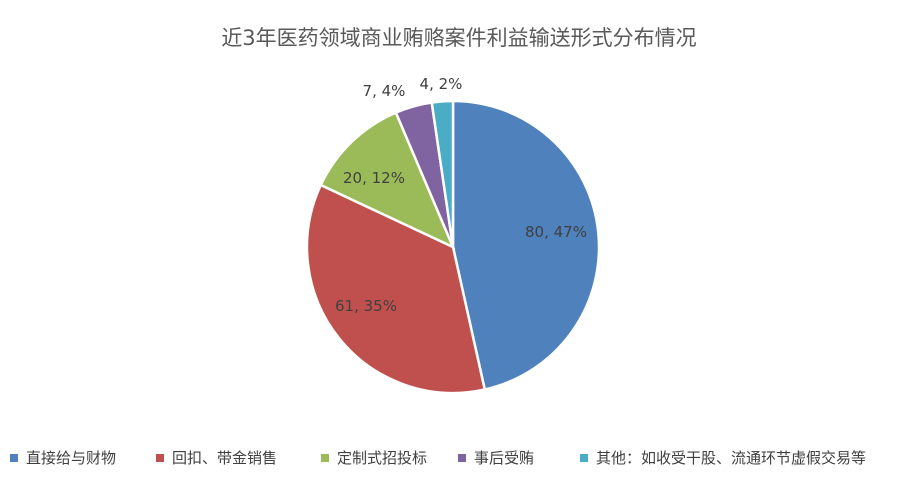 The image size is (918, 482). What do you see at coordinates (374, 178) in the screenshot?
I see `slice-data-label-3: 20, 12%` at bounding box center [374, 178].